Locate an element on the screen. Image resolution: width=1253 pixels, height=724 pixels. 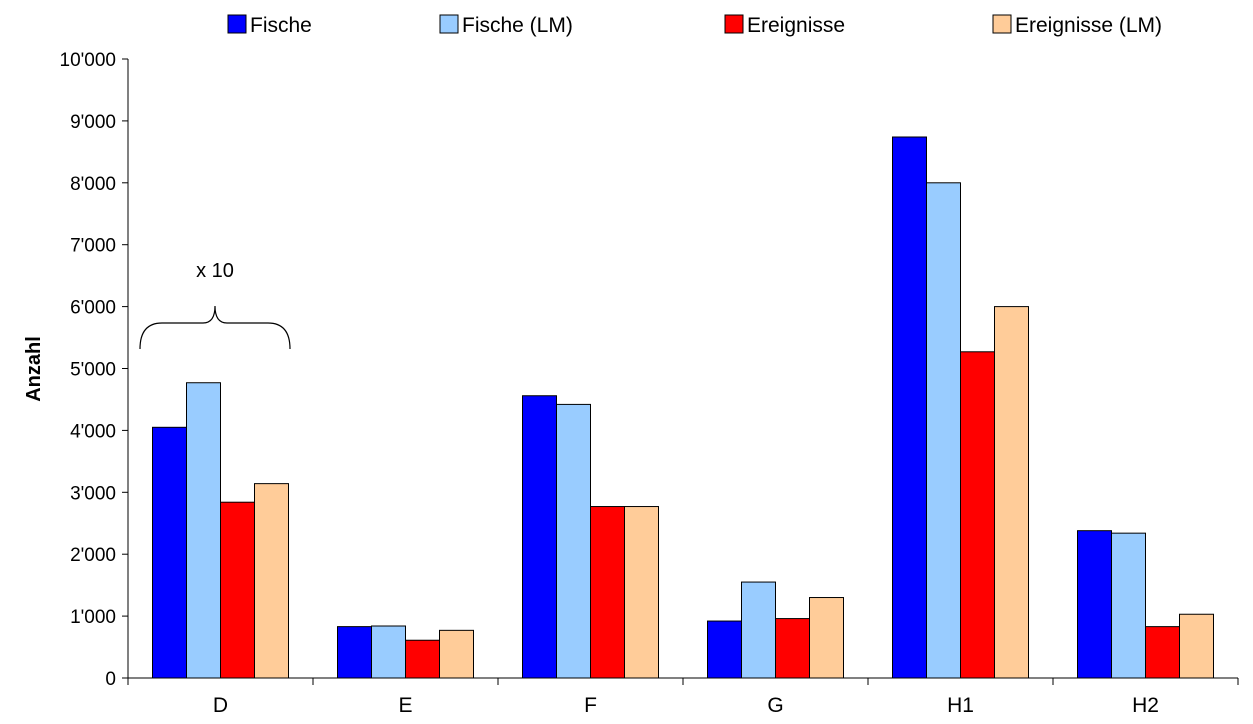
bar-fische-d is located at coordinates (169, 552).